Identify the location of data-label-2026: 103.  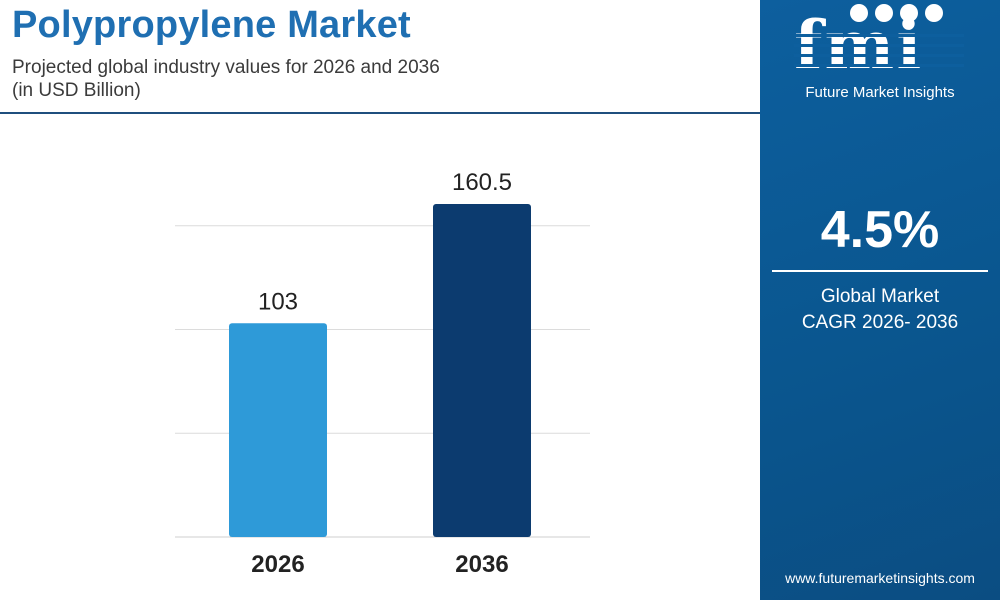
(278, 301).